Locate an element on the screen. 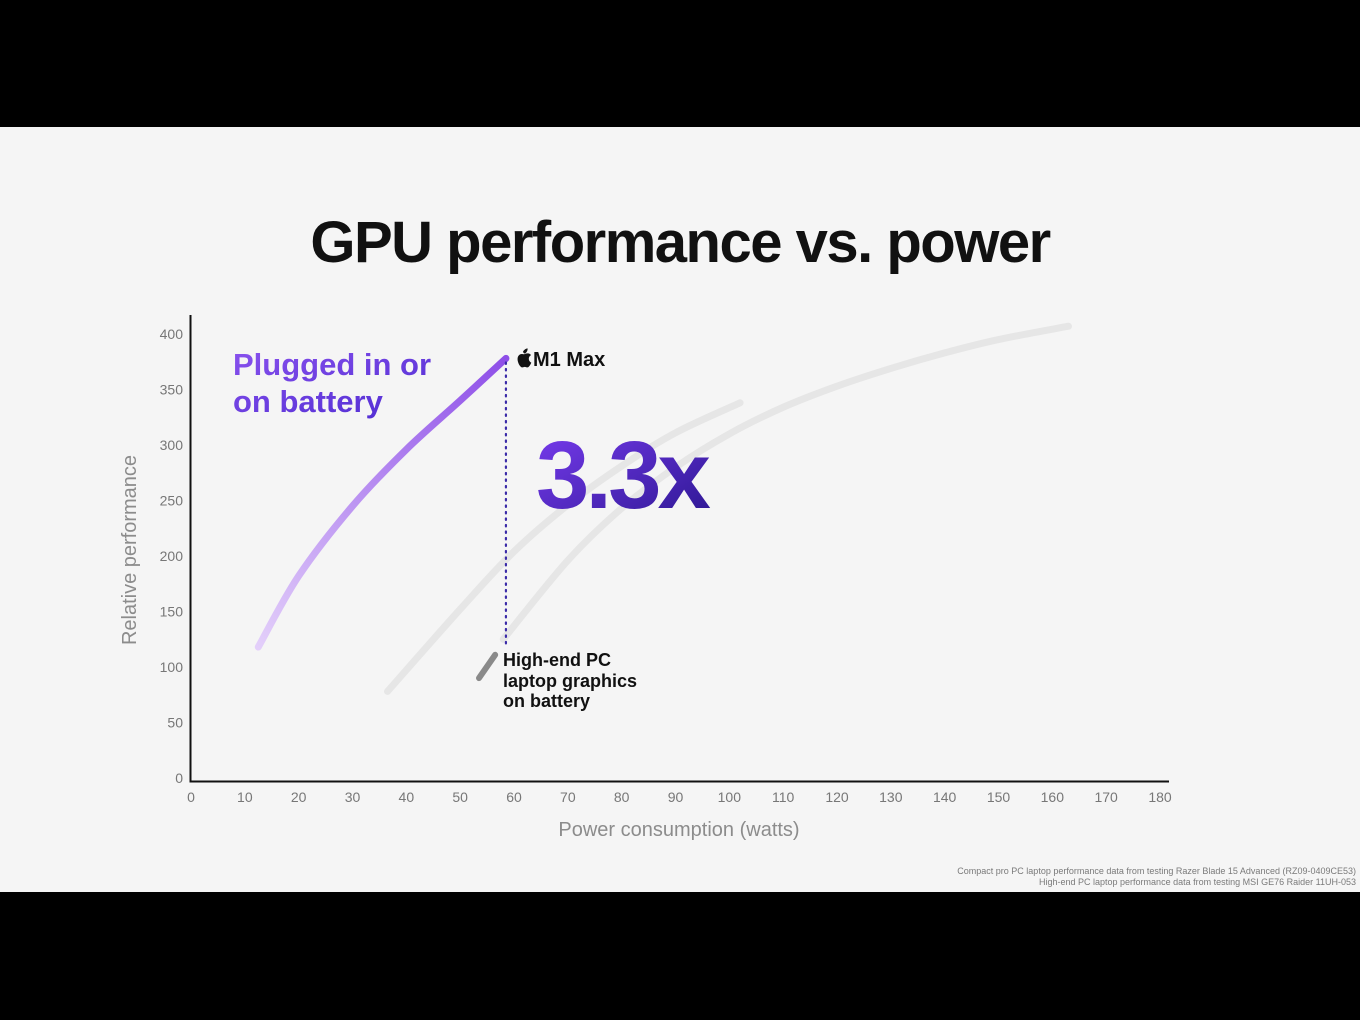 The image size is (1360, 1020). y-tick-label: 300 is located at coordinates (172, 445).